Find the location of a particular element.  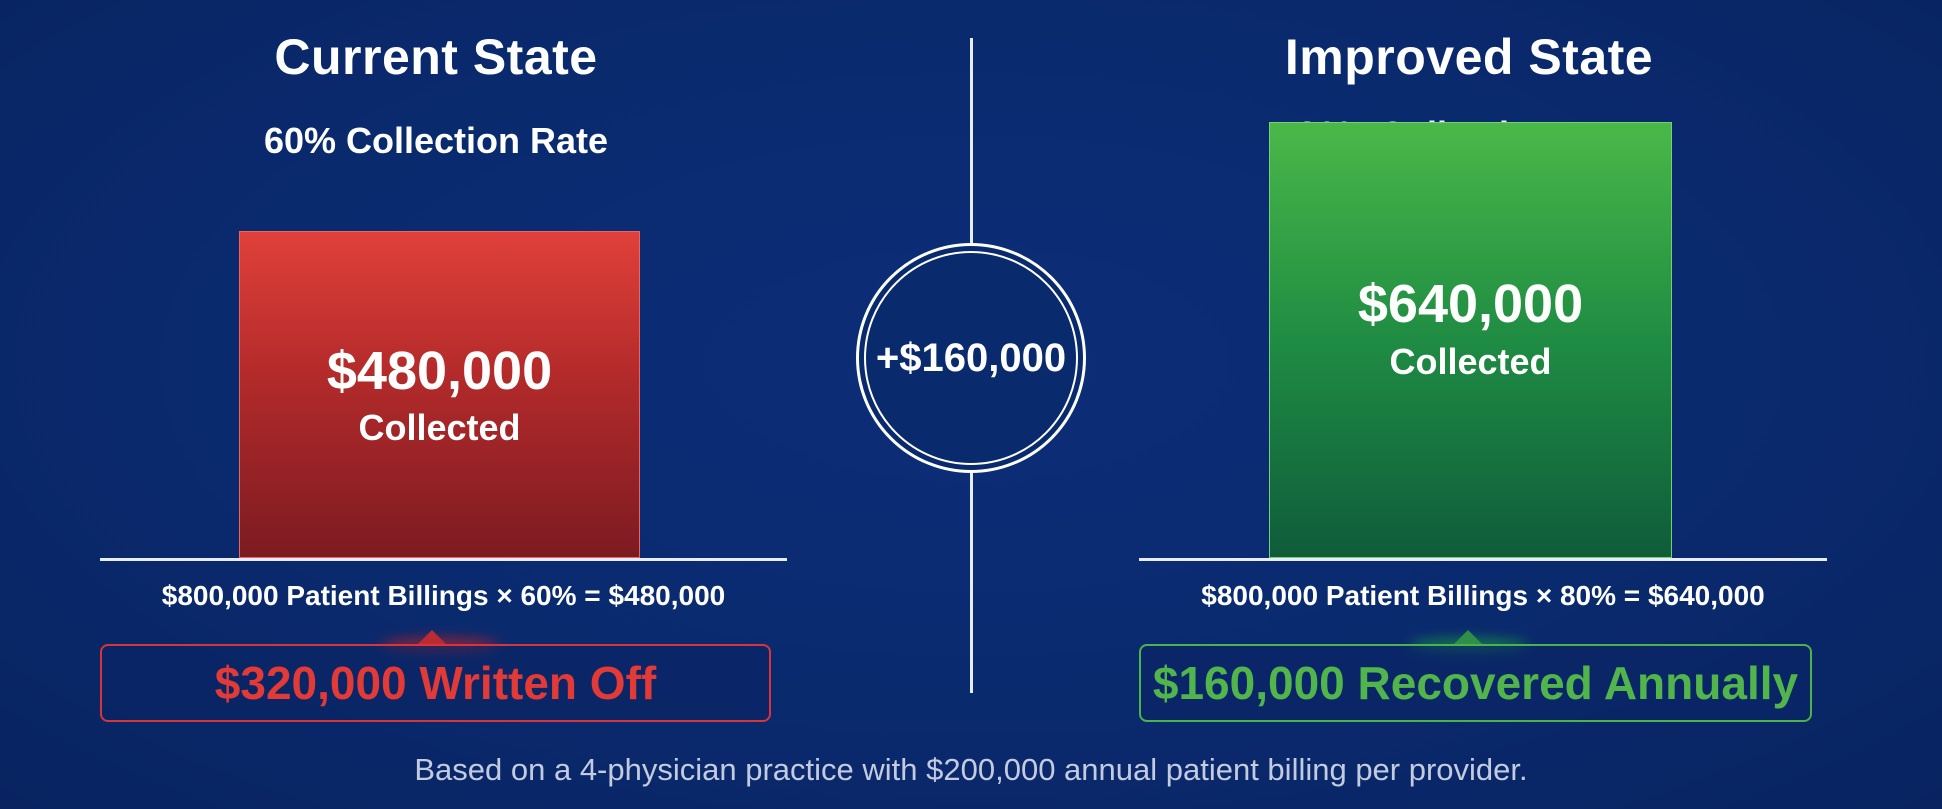

current-state-callout-pointer is located at coordinates (432, 637).